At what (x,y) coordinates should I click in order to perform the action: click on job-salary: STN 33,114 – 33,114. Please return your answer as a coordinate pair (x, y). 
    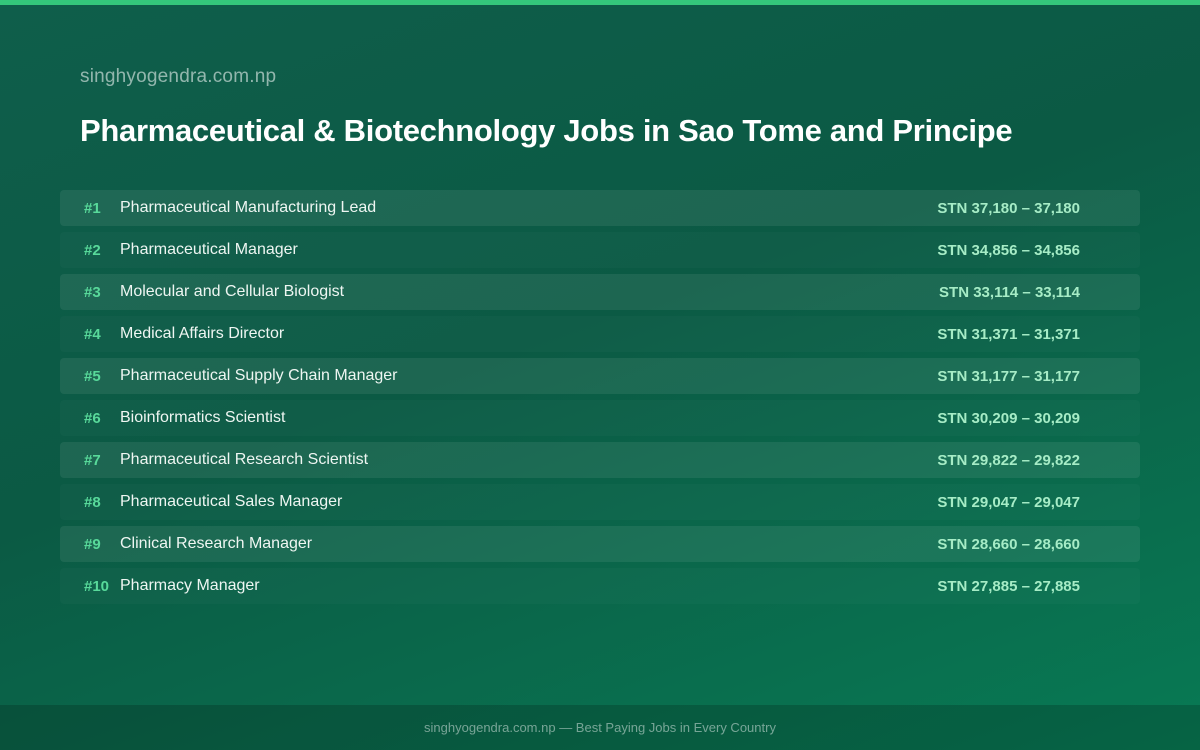
    Looking at the image, I should click on (1009, 292).